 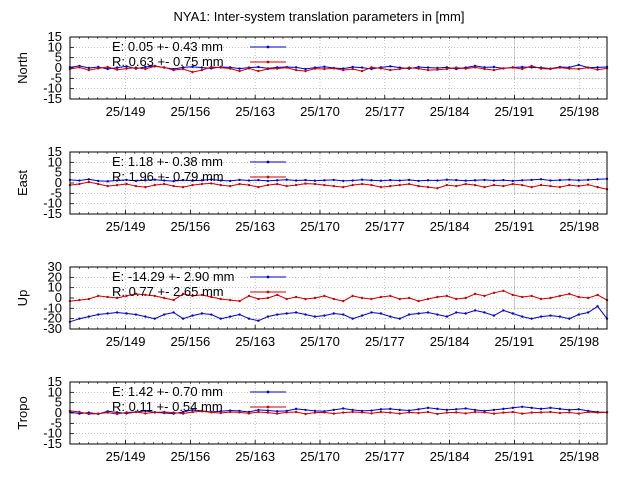 I want to click on y-tick-label: -10, so click(x=52, y=433).